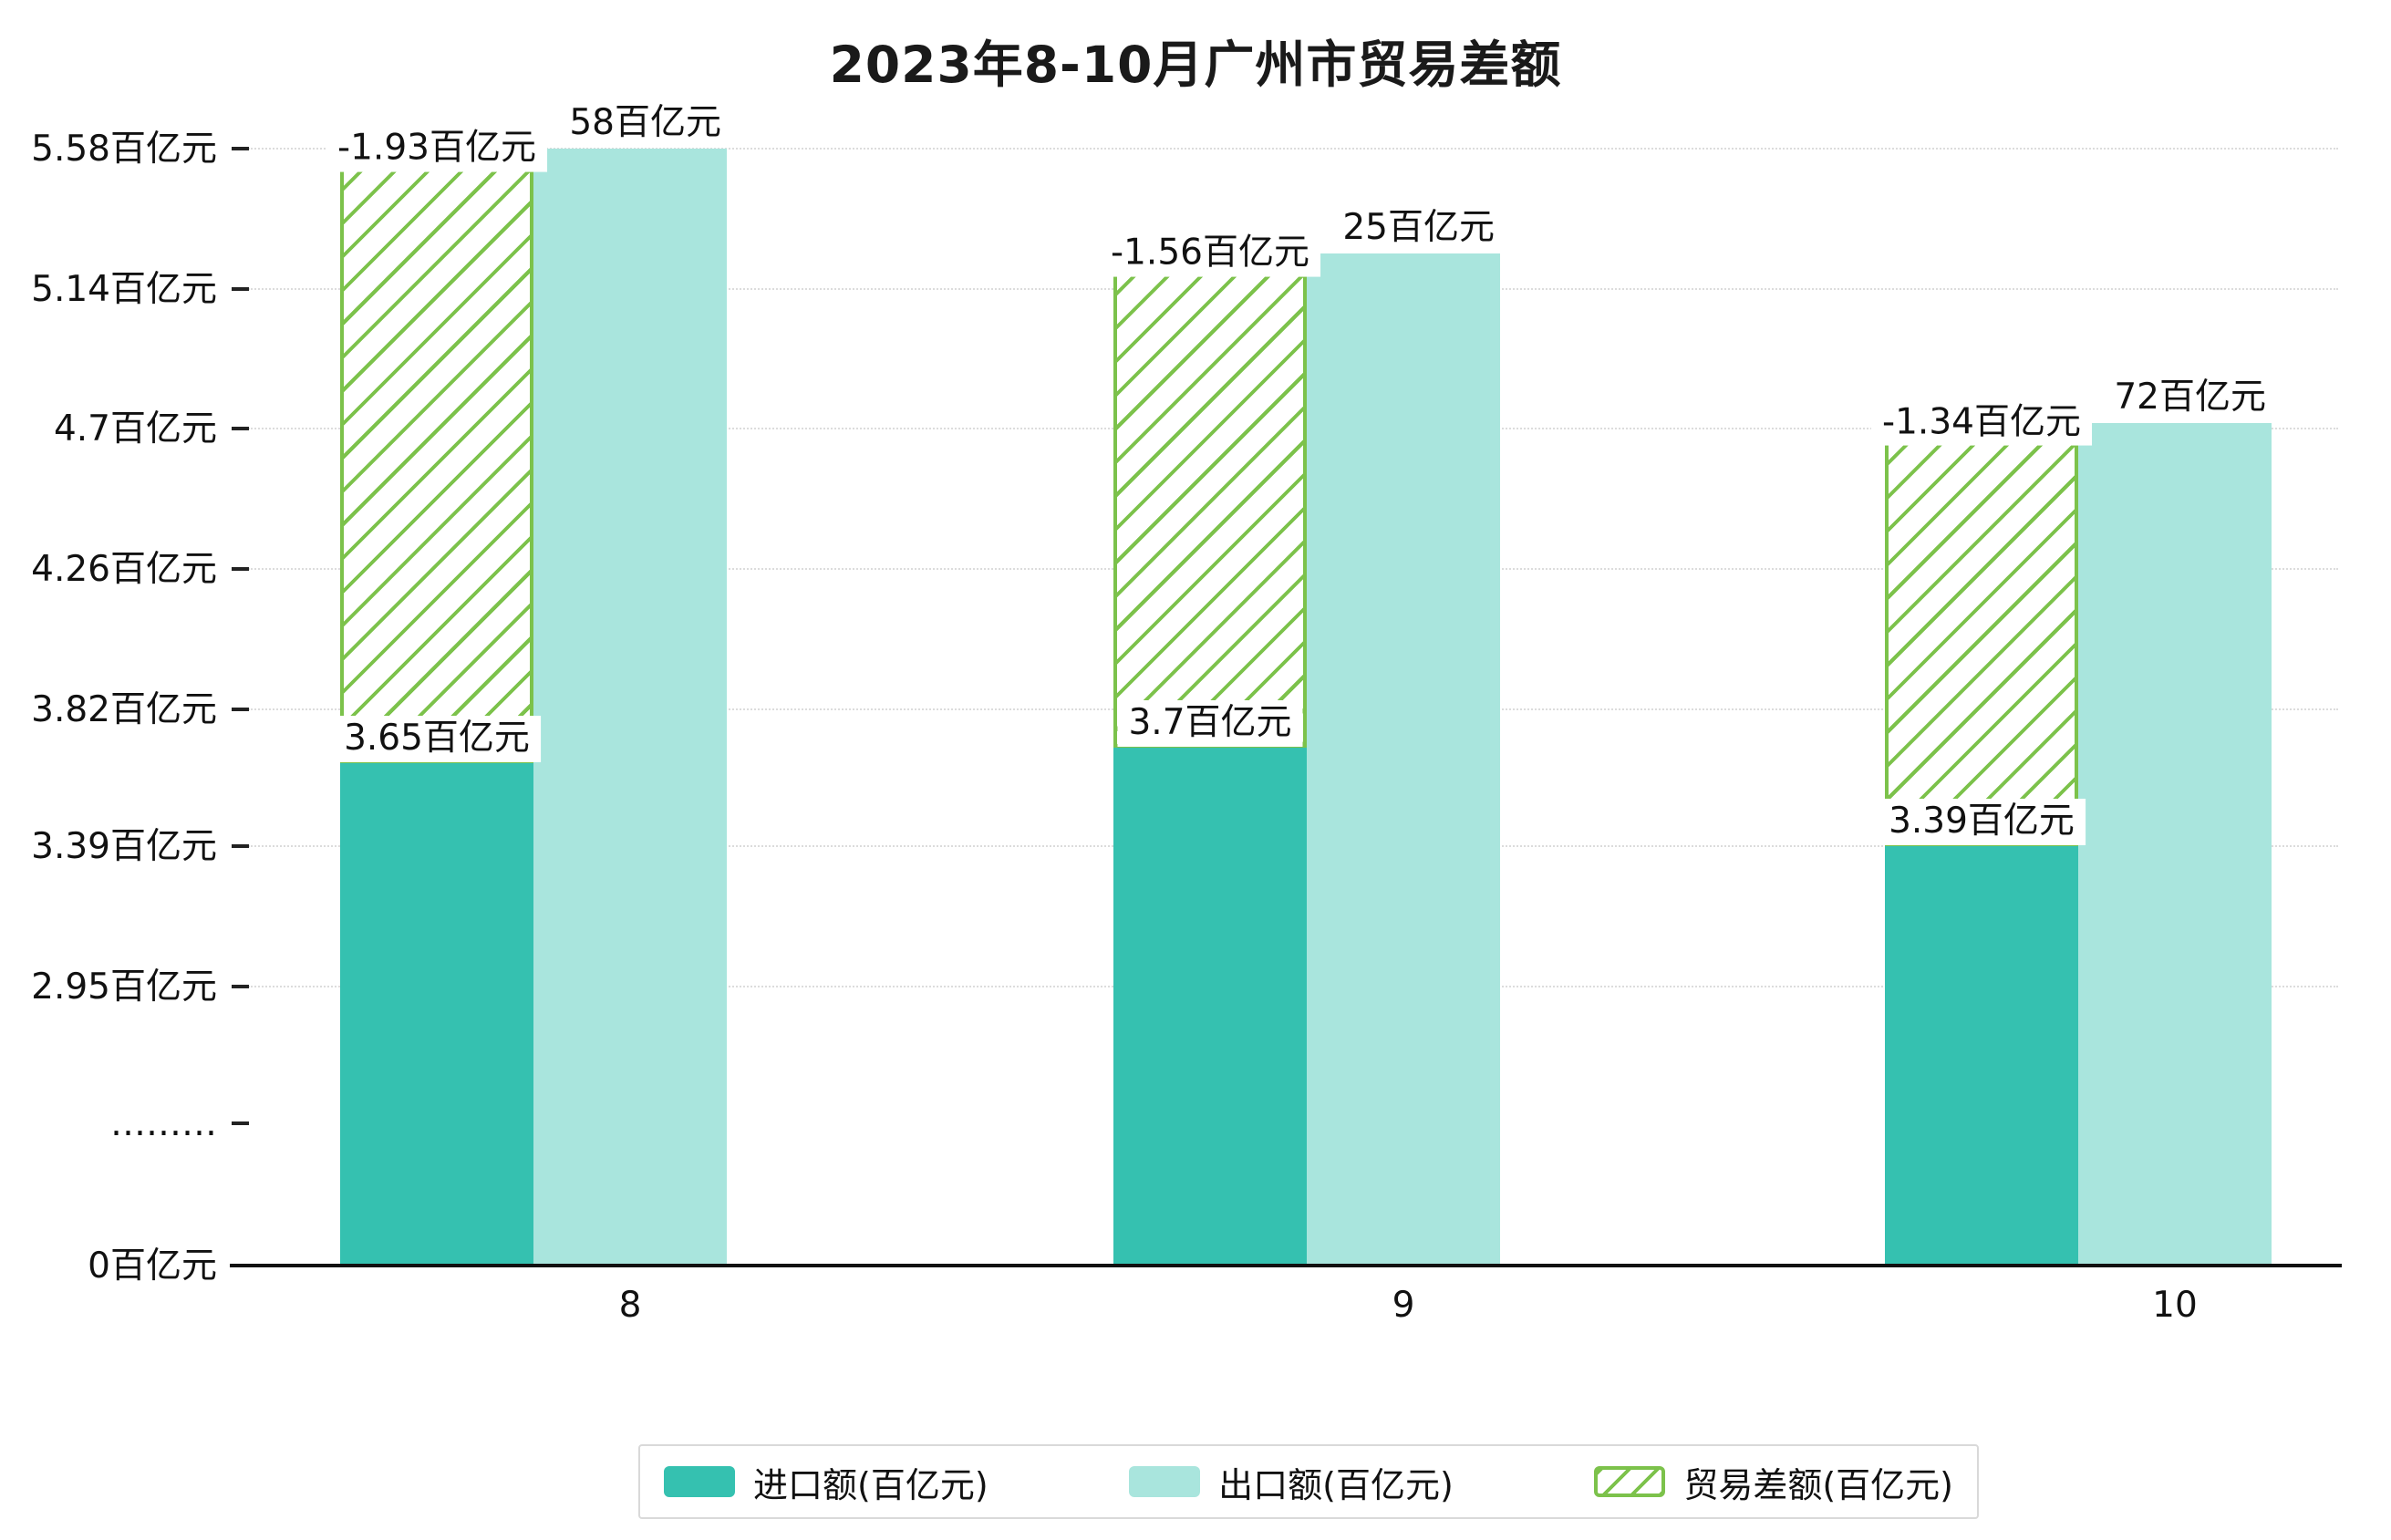  I want to click on y-tick-label: 4.26百亿元, so click(124, 570).